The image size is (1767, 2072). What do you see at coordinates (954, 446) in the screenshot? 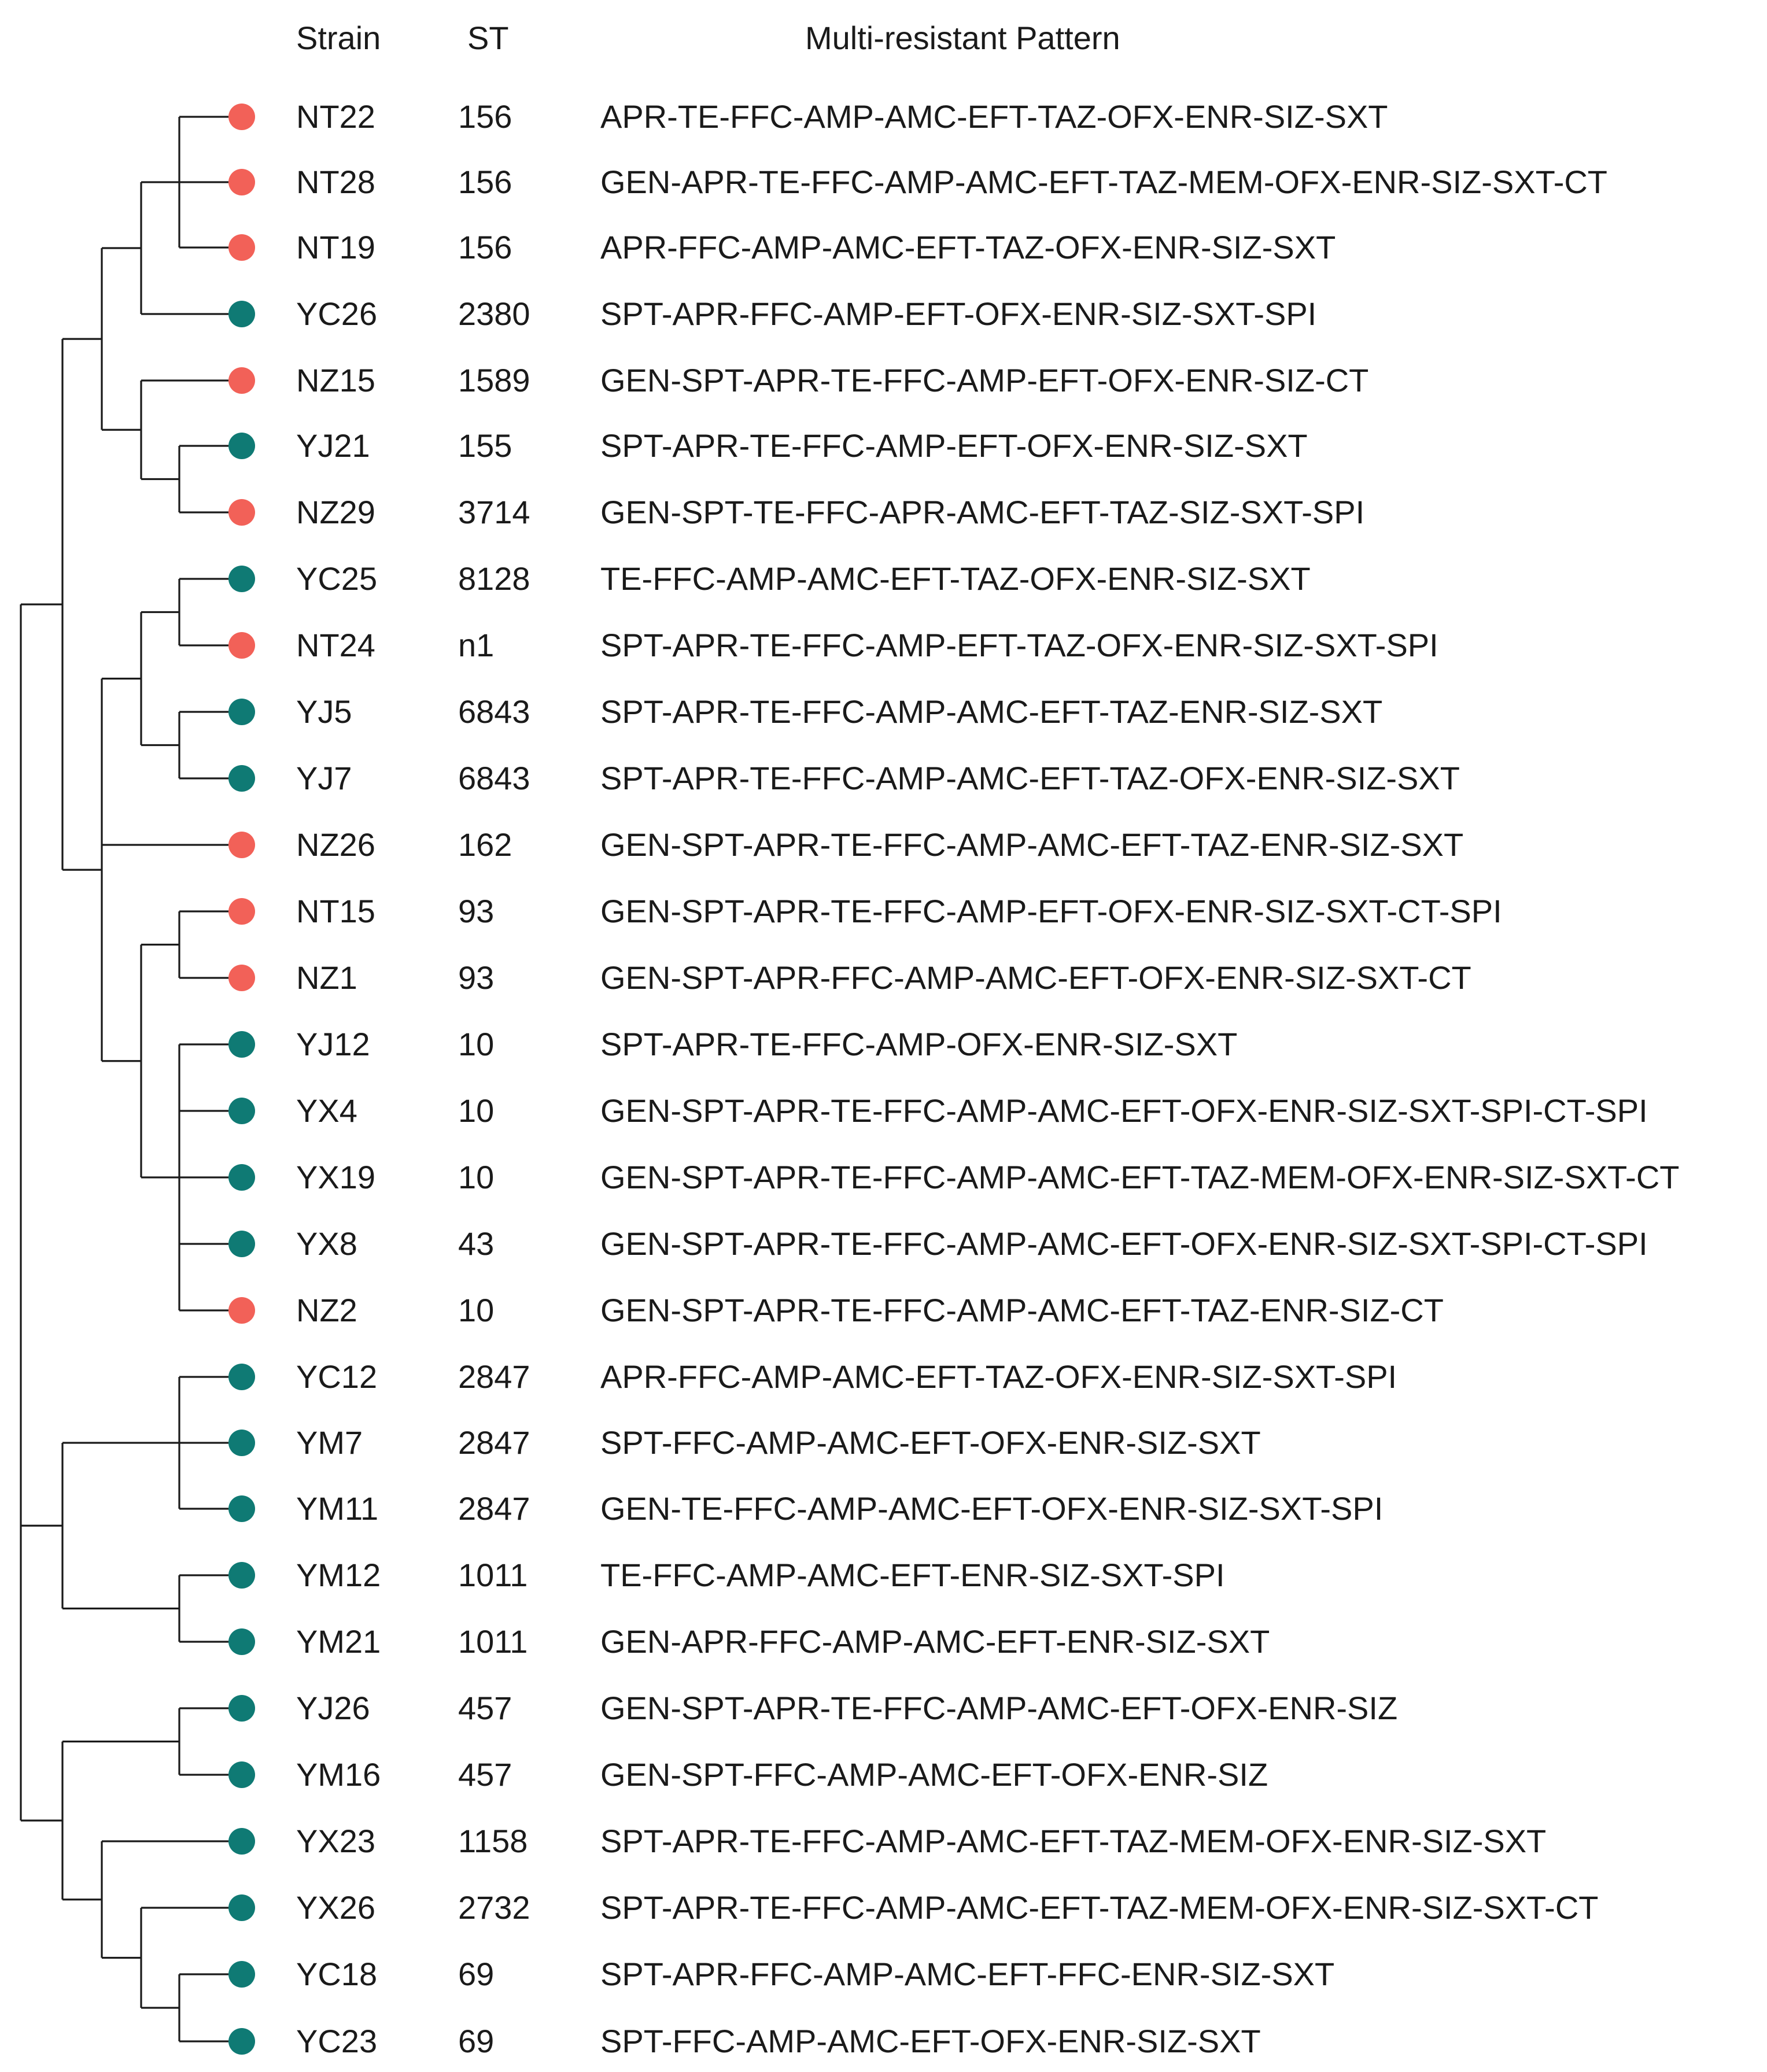
I see `resistance-pattern: SPT-APR-TE-FFC-AMP-EFT-OFX-ENR-SIZ-SXT` at bounding box center [954, 446].